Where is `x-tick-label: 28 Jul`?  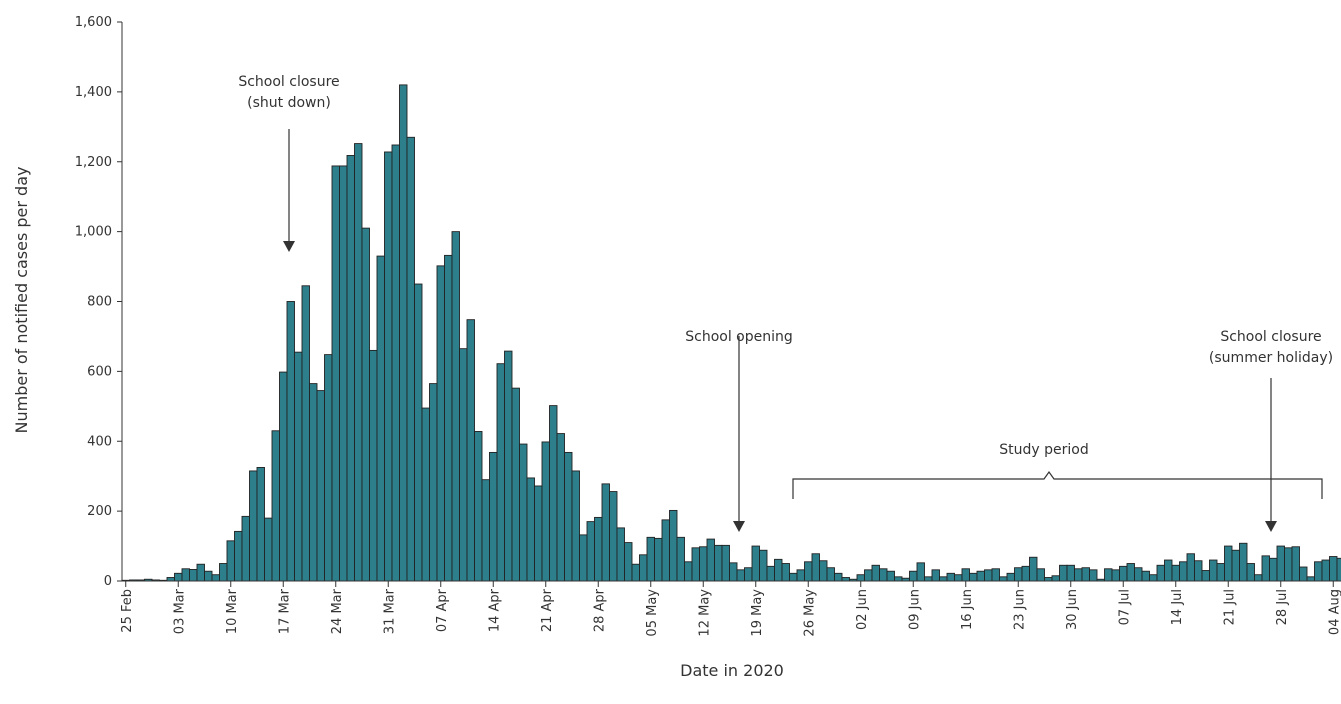
x-tick-label: 28 Jul is located at coordinates (1282, 607).